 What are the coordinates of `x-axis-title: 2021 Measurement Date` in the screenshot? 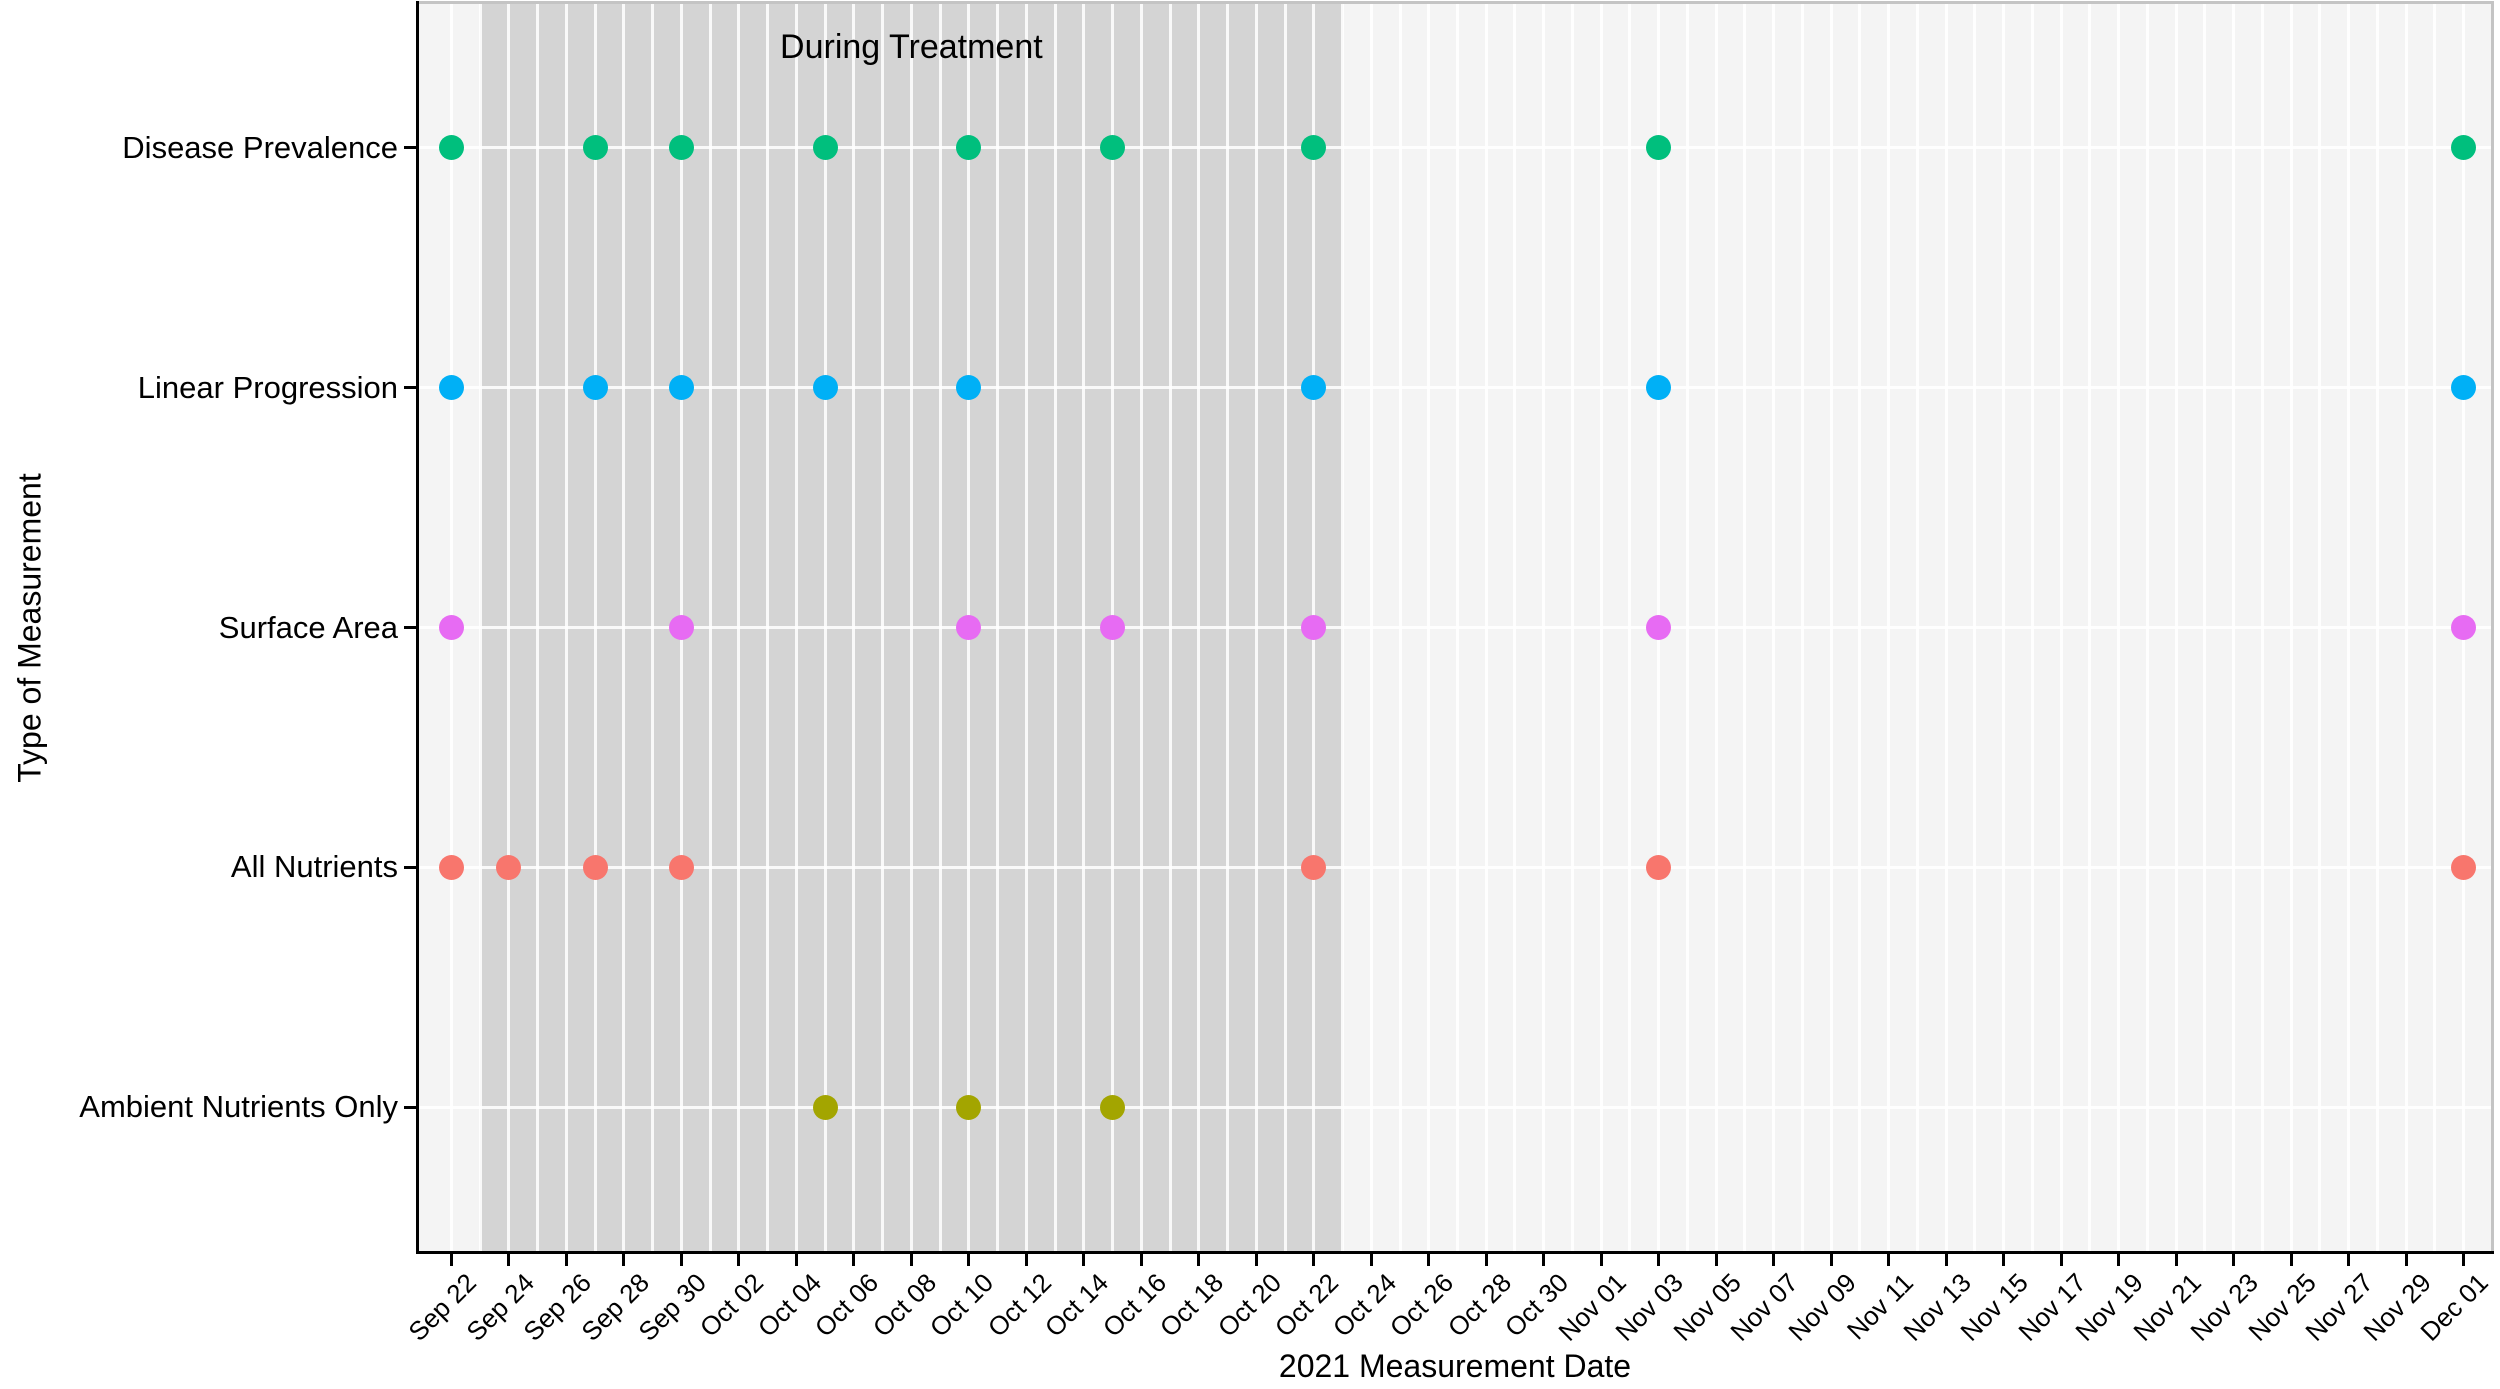 It's located at (1455, 1366).